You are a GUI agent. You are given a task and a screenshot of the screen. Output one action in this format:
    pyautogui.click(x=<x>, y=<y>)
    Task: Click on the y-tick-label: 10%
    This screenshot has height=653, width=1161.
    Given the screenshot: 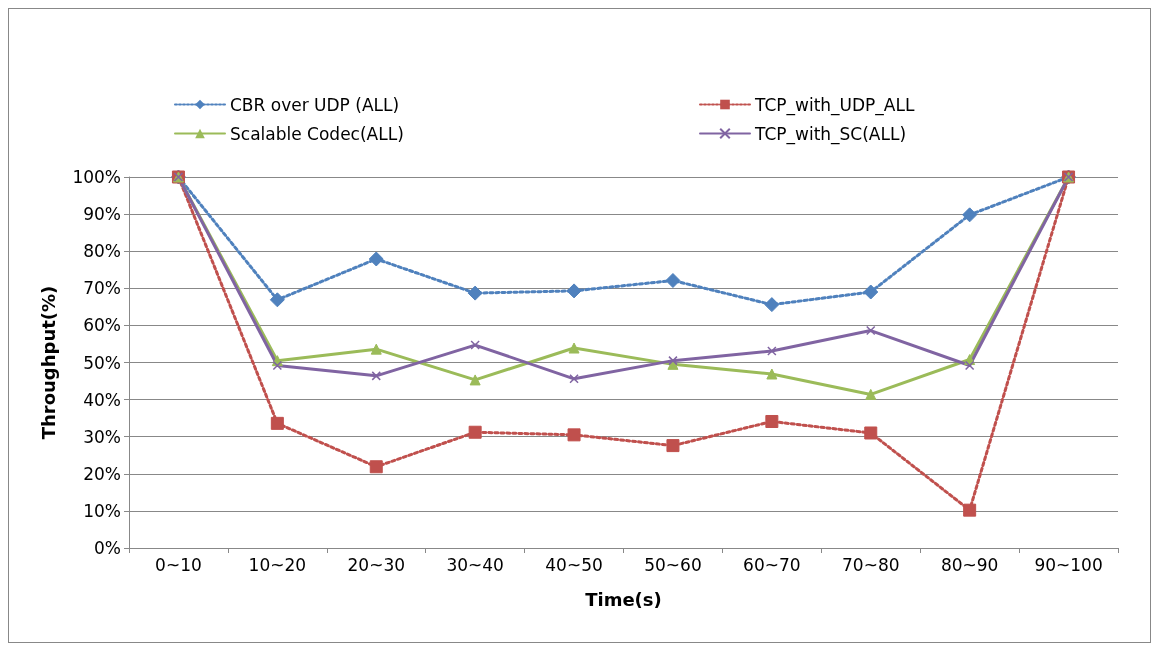 What is the action you would take?
    pyautogui.click(x=102, y=510)
    